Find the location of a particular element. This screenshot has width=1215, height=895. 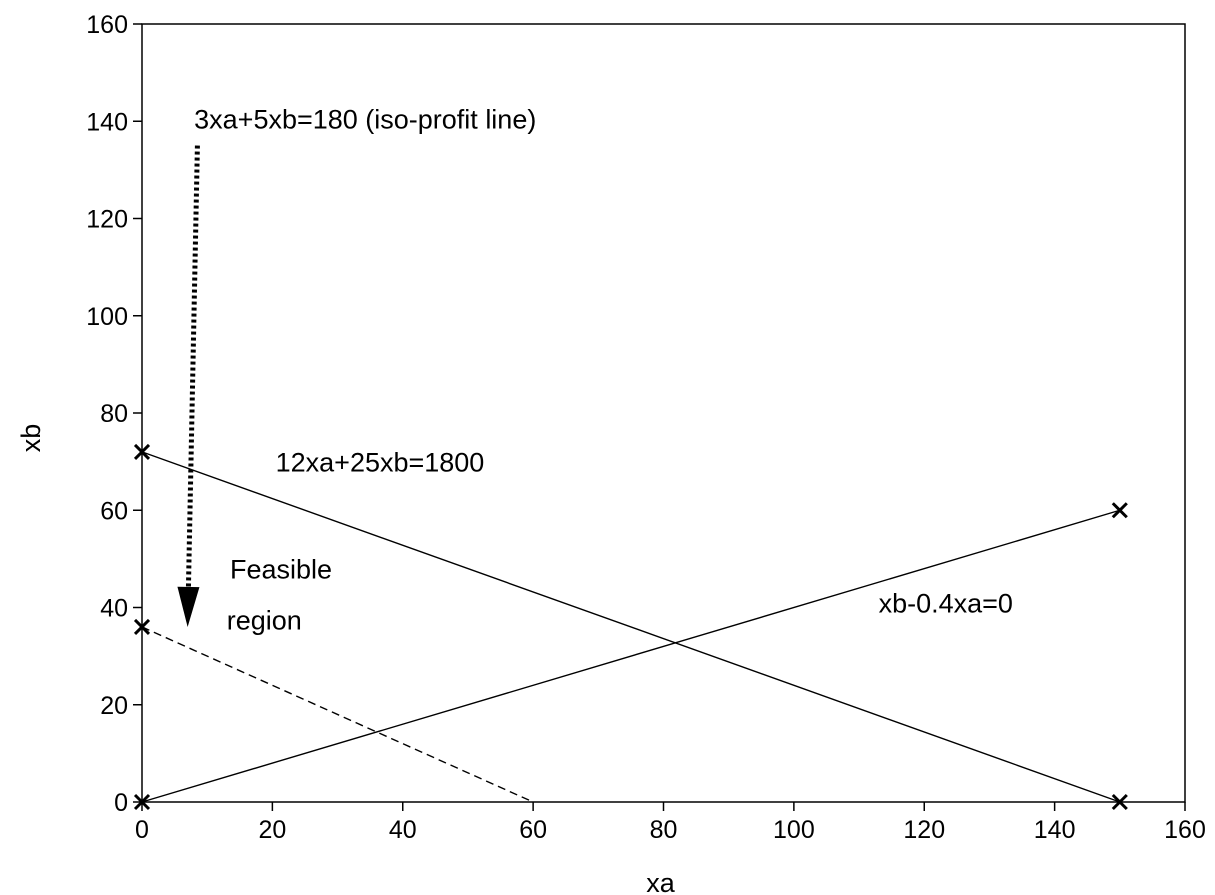

y-tick-label: 100 is located at coordinates (107, 317).